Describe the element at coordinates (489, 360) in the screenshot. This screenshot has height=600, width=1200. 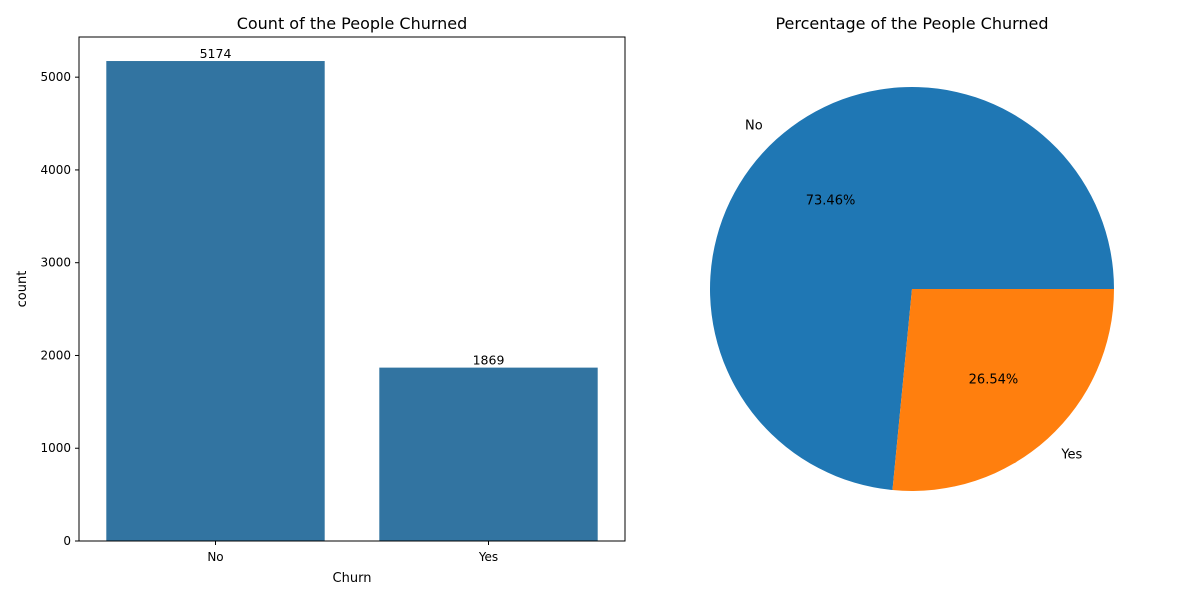
I see `bar-data-label: 1869` at that location.